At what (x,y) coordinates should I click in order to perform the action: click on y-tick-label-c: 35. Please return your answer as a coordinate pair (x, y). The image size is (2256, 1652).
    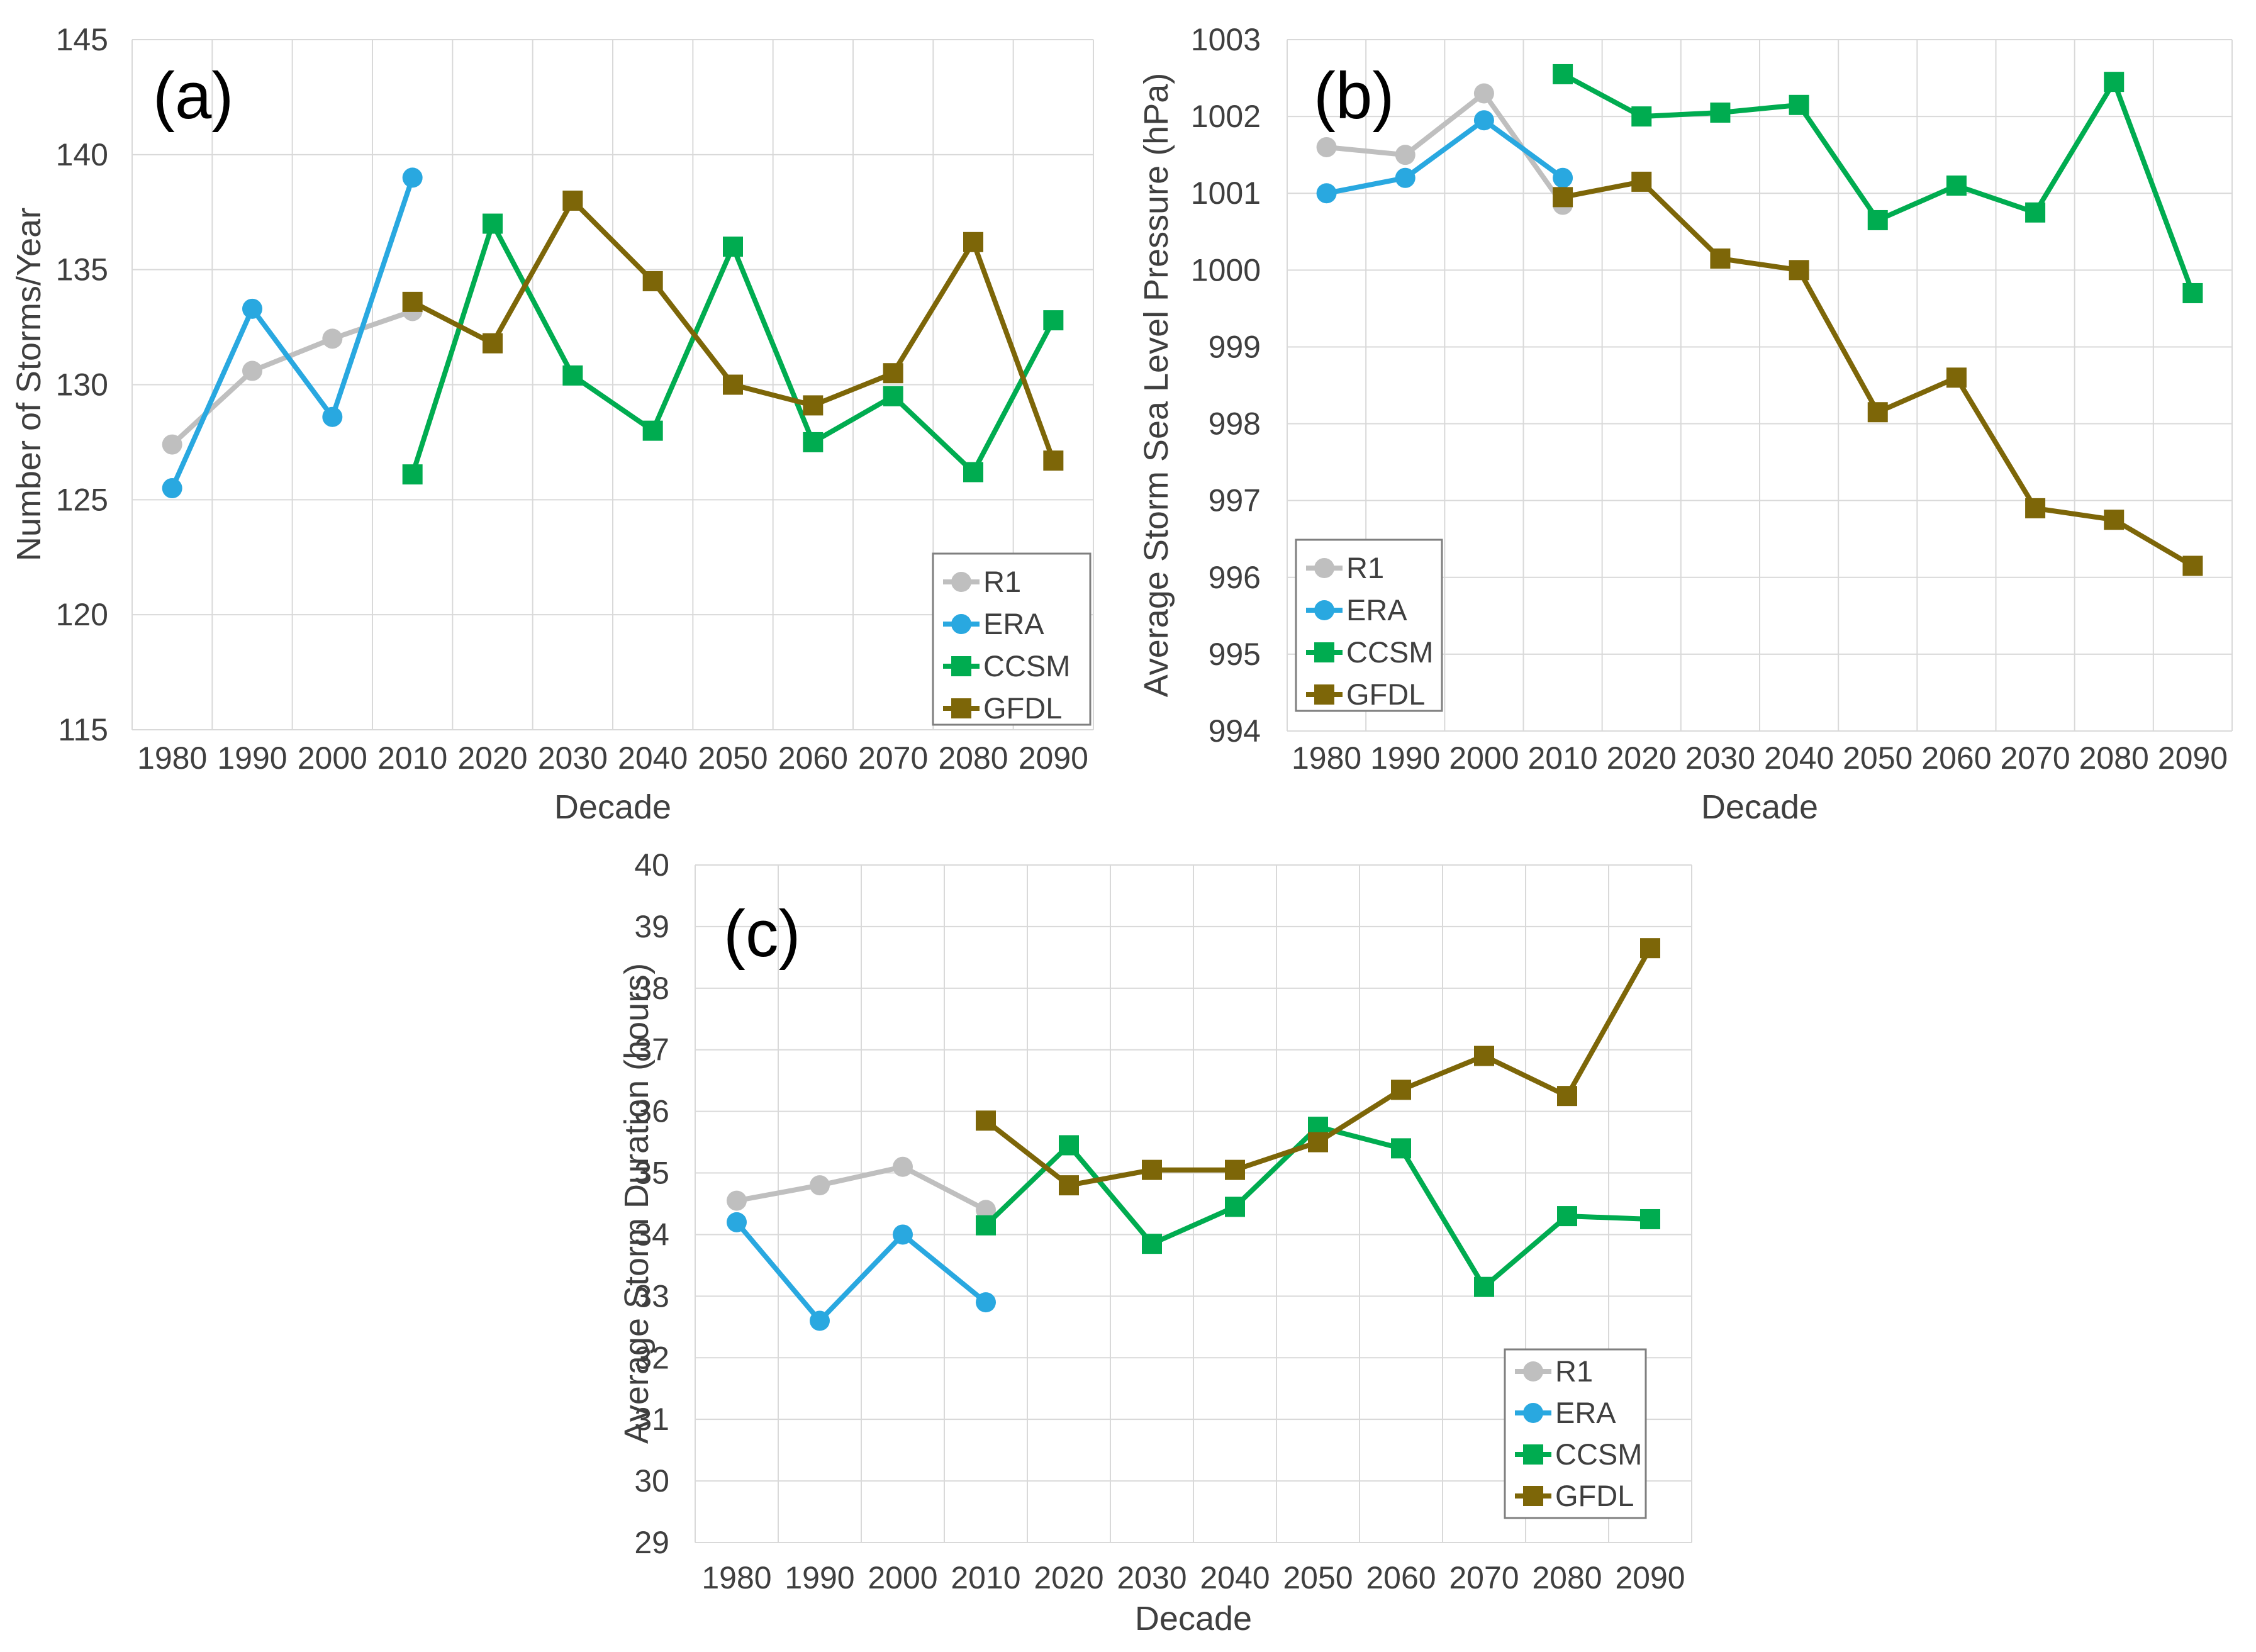
    Looking at the image, I should click on (652, 1173).